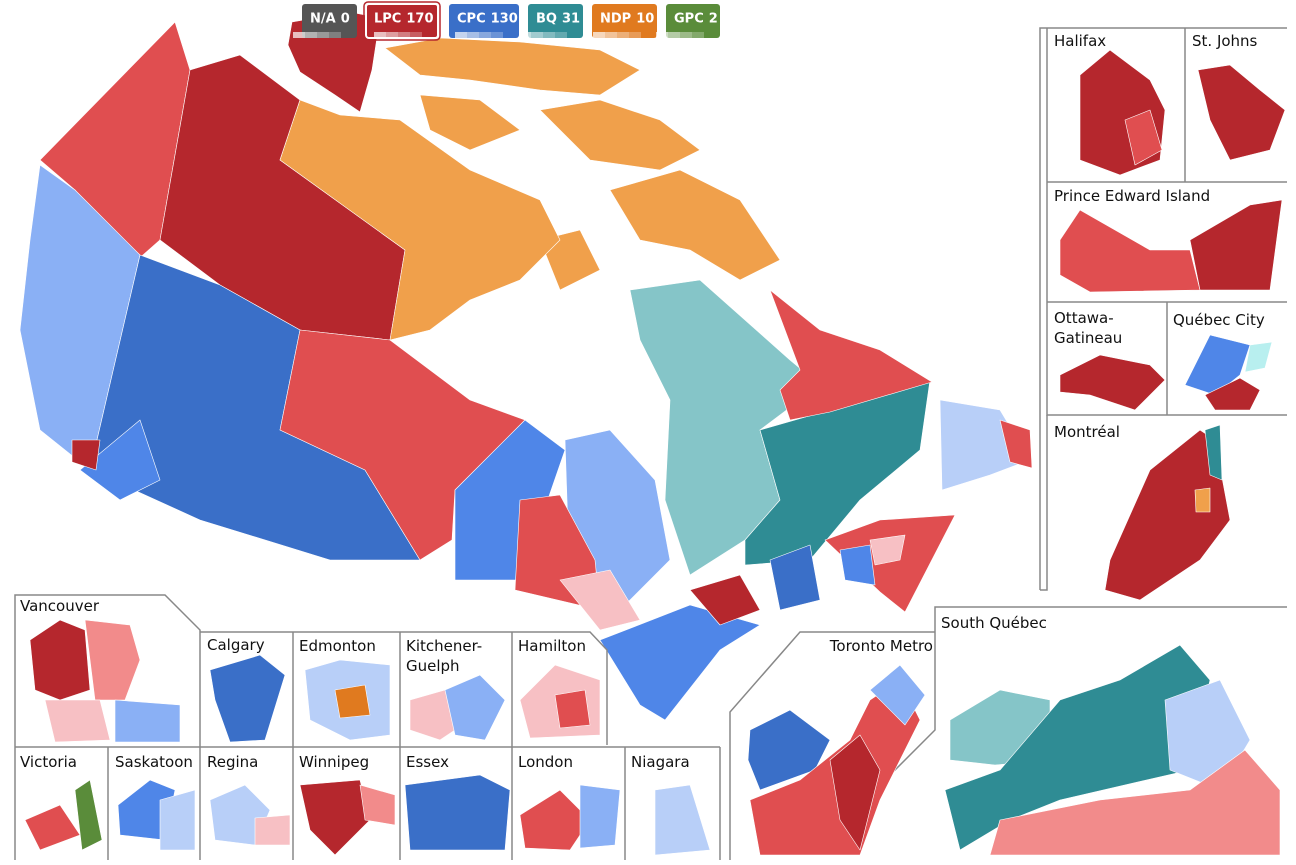 Image resolution: width=1296 pixels, height=865 pixels. I want to click on inset-label: Montréal, so click(1087, 432).